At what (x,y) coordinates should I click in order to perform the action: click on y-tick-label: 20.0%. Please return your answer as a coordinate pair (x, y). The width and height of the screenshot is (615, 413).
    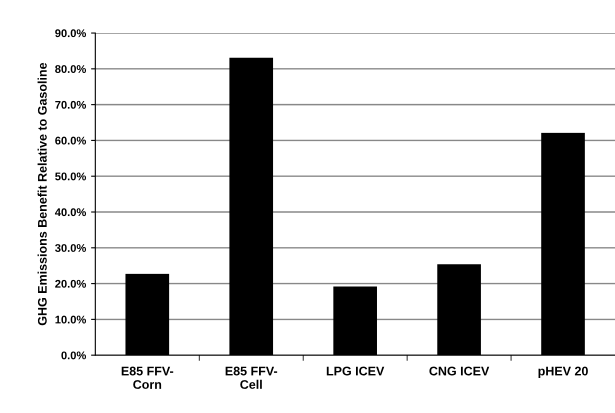
    Looking at the image, I should click on (70, 284).